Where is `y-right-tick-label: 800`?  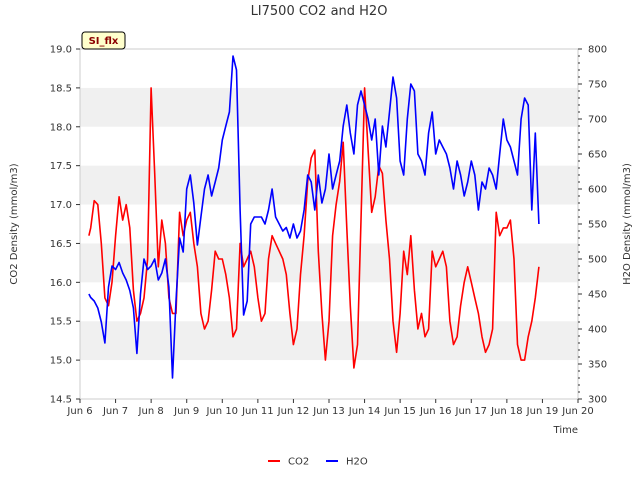 y-right-tick-label: 800 is located at coordinates (597, 50).